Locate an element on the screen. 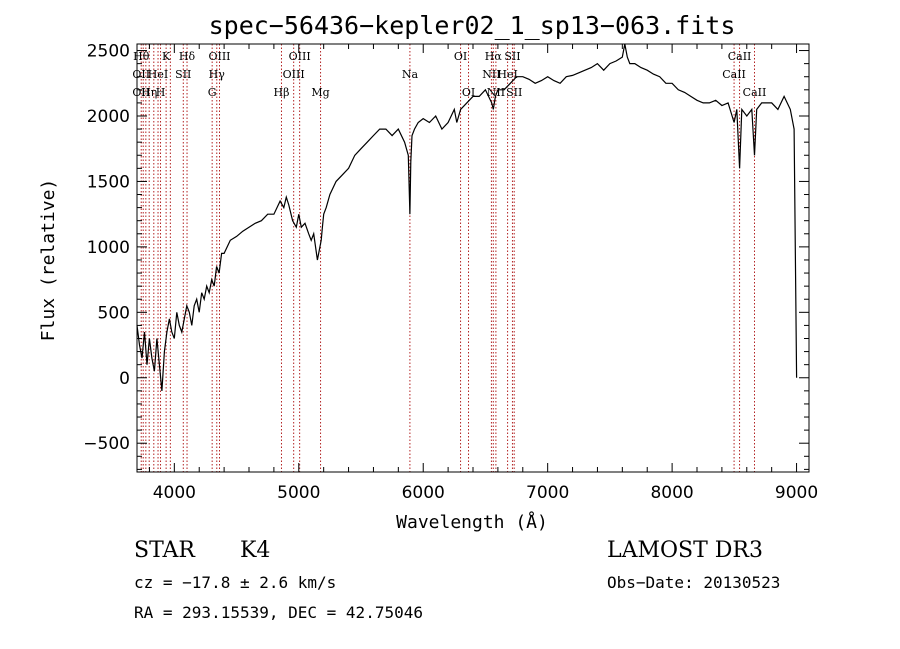  y-tick-label: 500 is located at coordinates (114, 313).